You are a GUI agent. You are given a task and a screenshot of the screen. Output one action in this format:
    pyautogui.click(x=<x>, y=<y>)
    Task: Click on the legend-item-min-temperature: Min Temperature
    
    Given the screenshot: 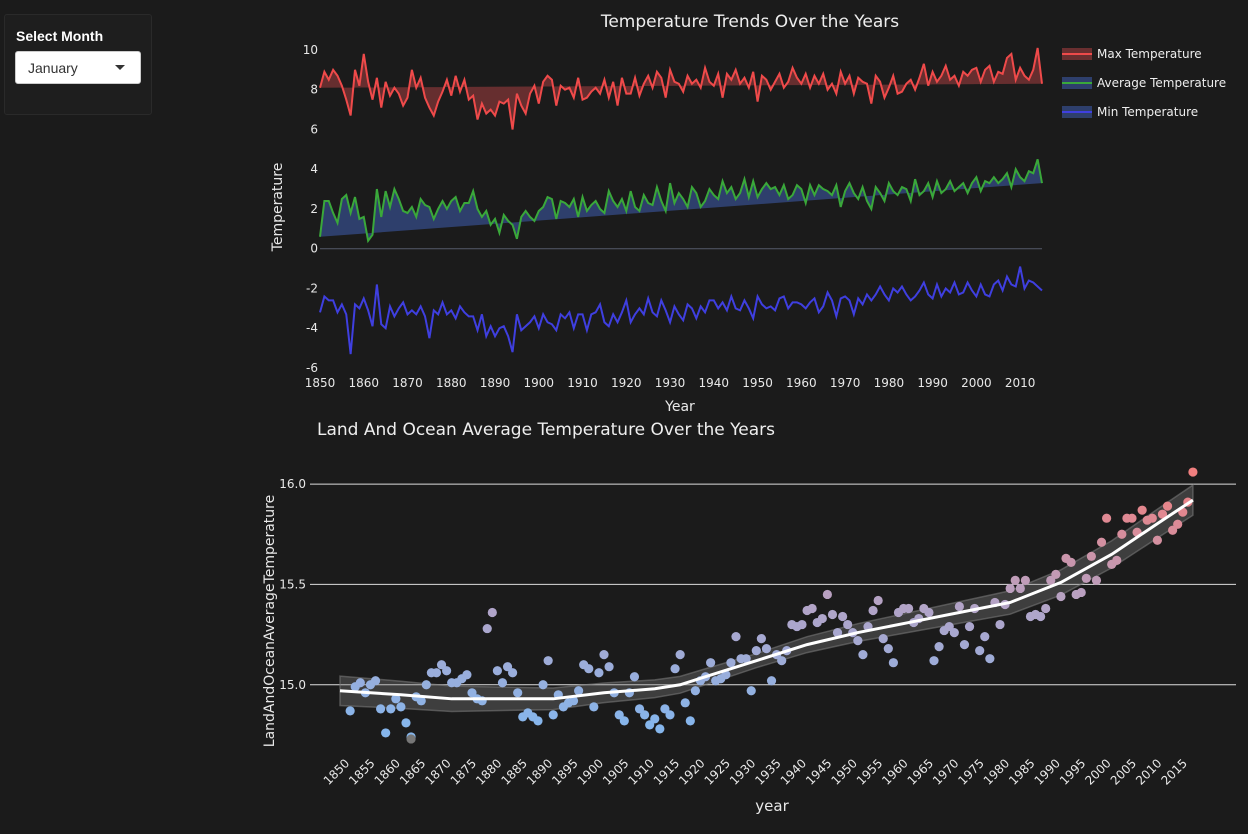 What is the action you would take?
    pyautogui.click(x=1130, y=112)
    